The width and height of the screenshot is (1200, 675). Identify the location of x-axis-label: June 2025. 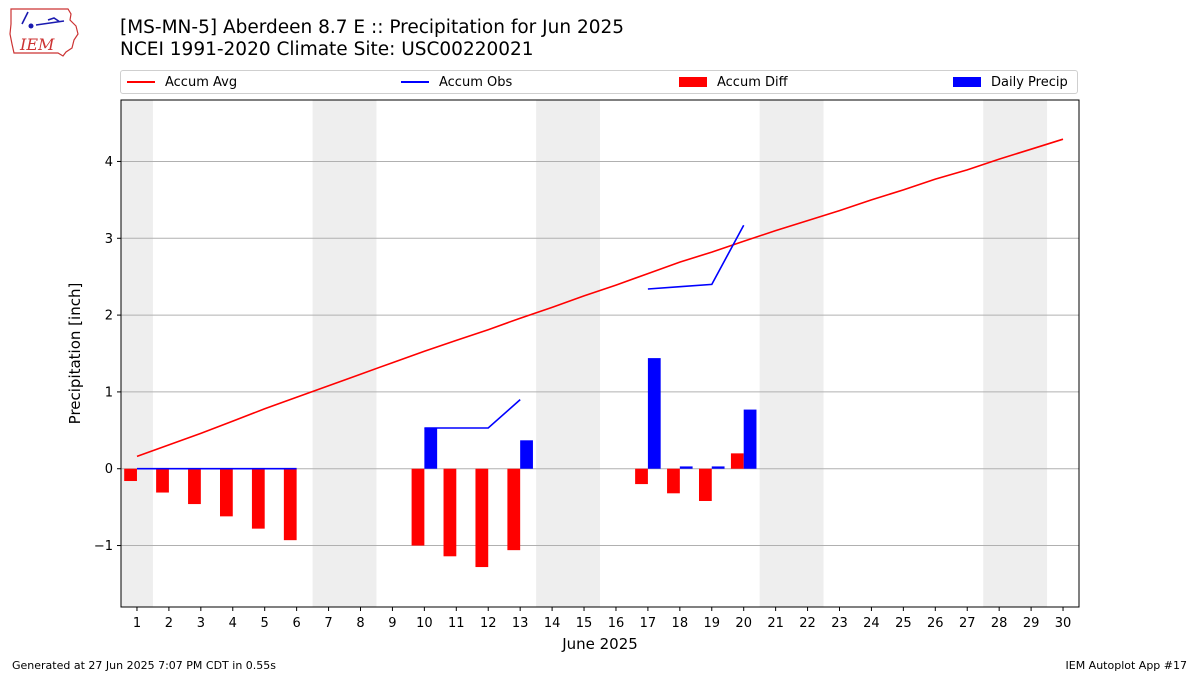
(599, 644).